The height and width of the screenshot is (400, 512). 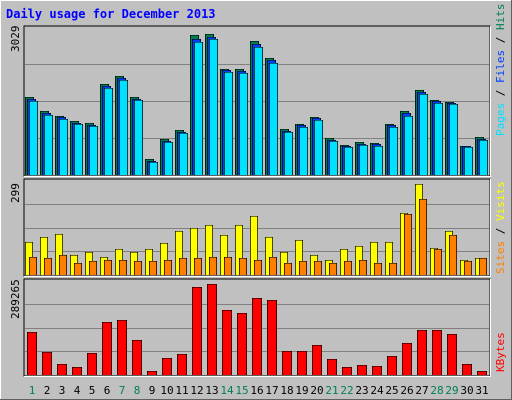 What do you see at coordinates (377, 390) in the screenshot?
I see `x-tick-label: 24` at bounding box center [377, 390].